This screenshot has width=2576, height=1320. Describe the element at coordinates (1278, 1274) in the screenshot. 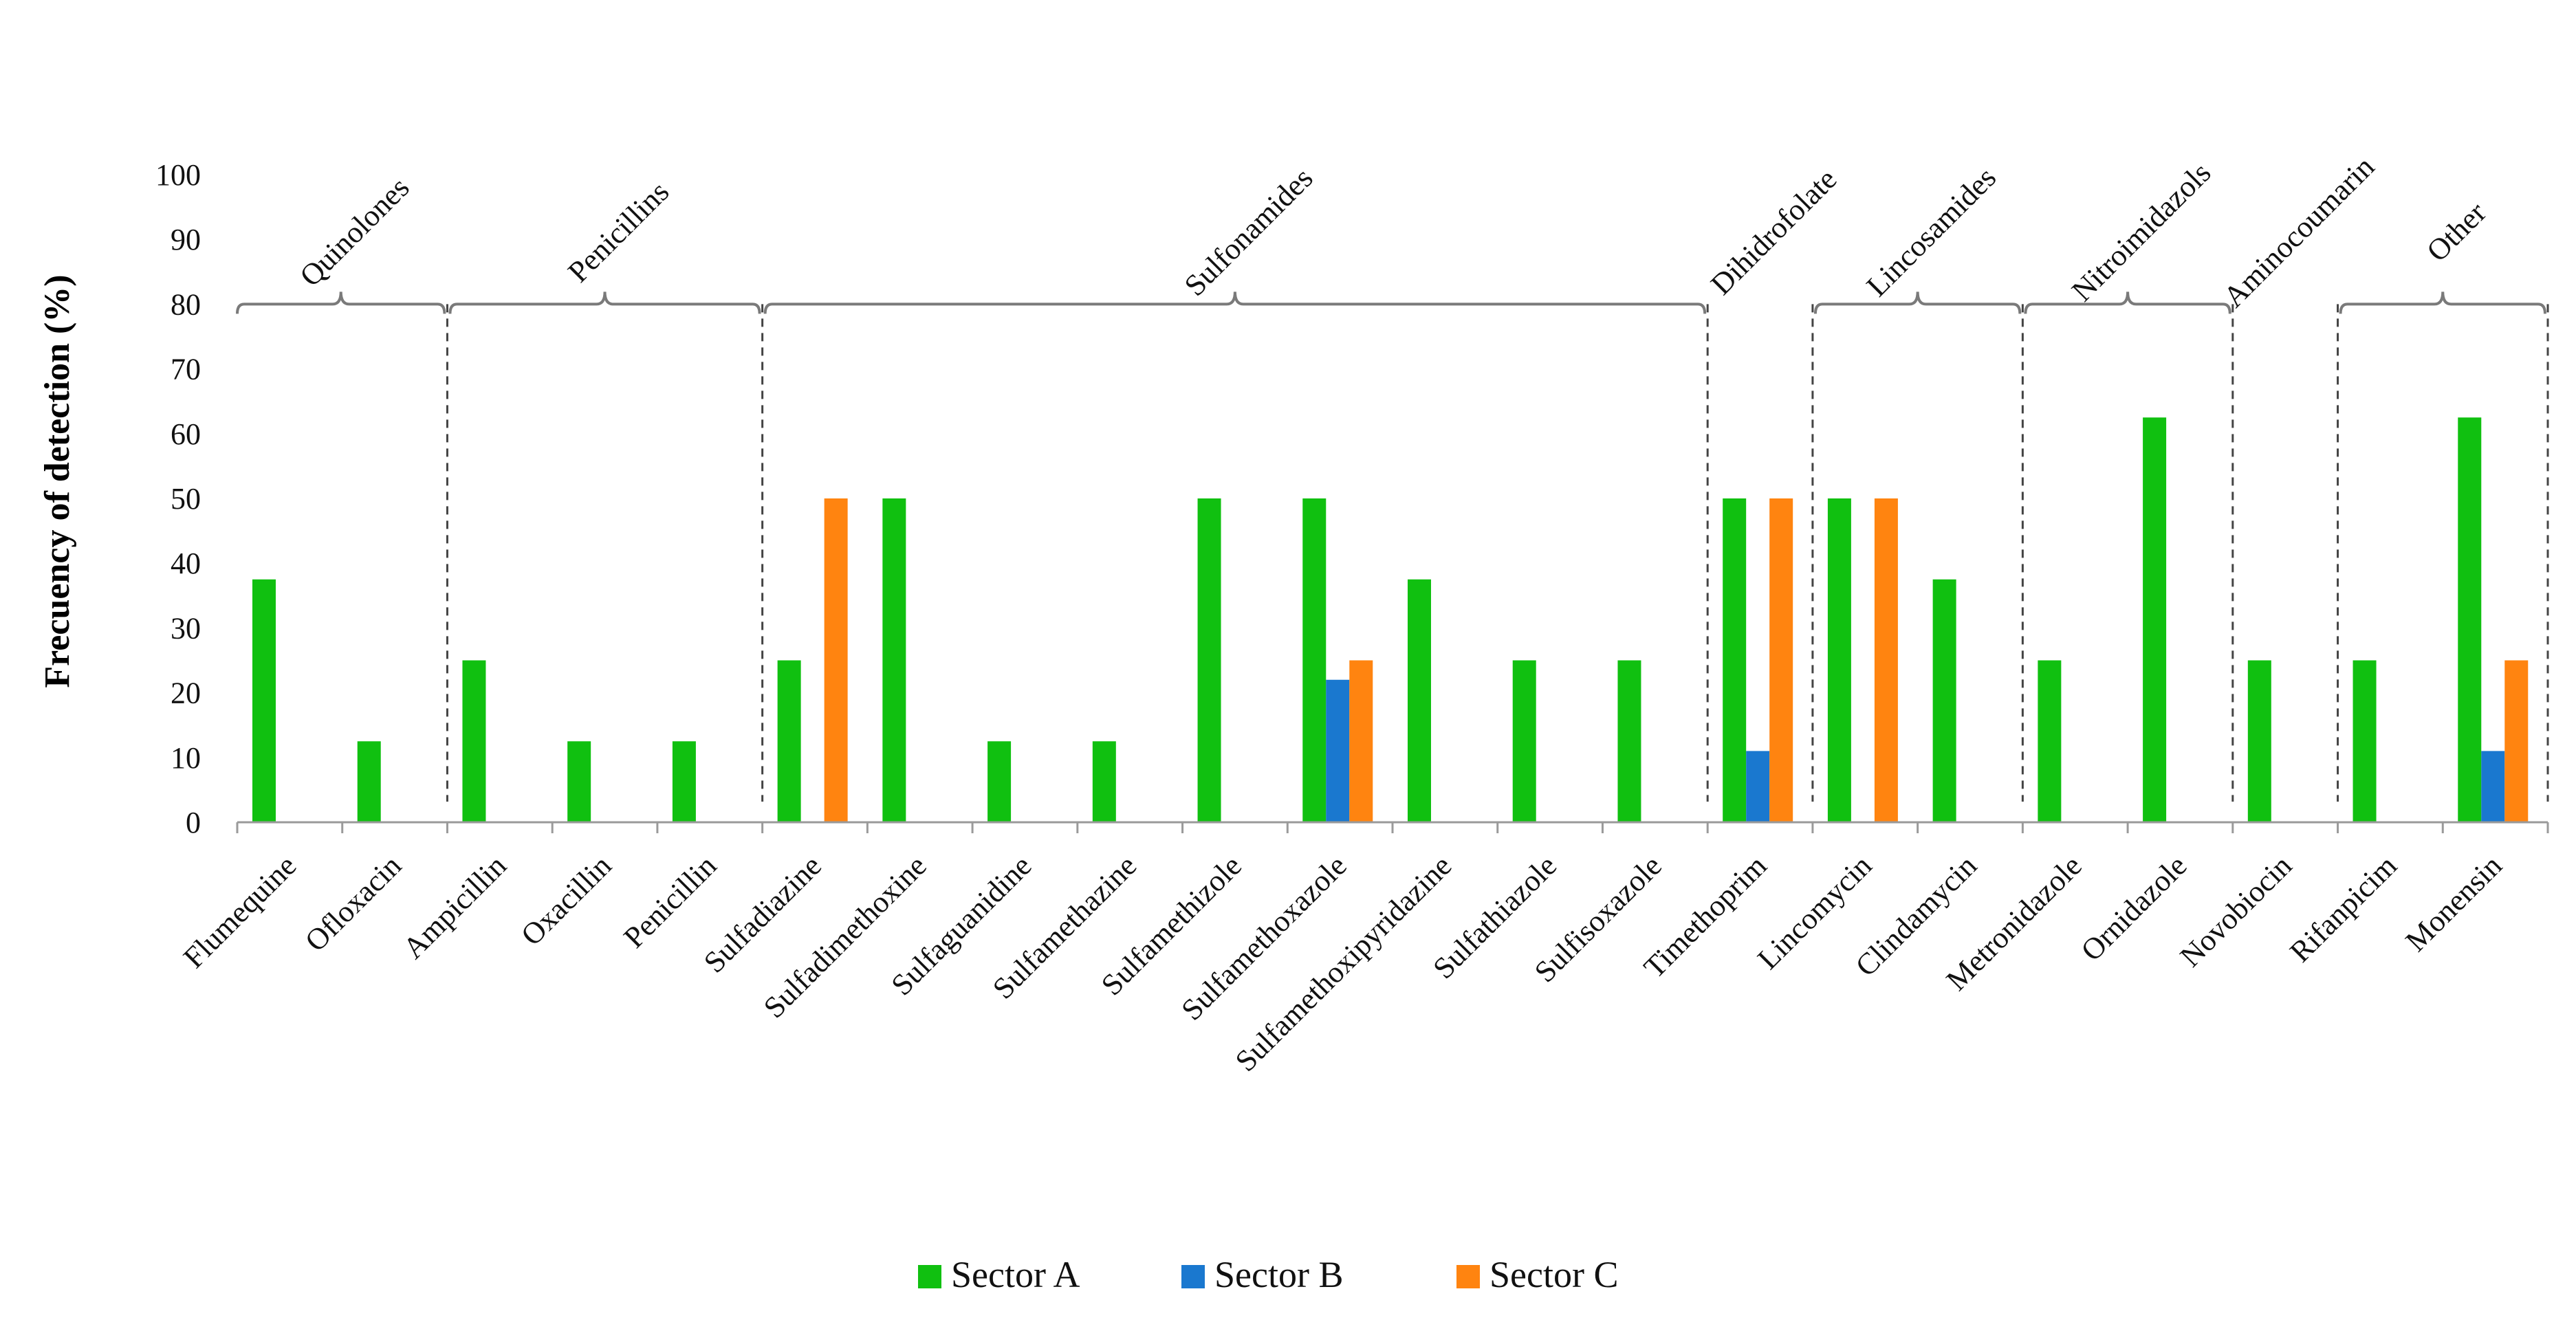

I see `legend-label: Sector B` at that location.